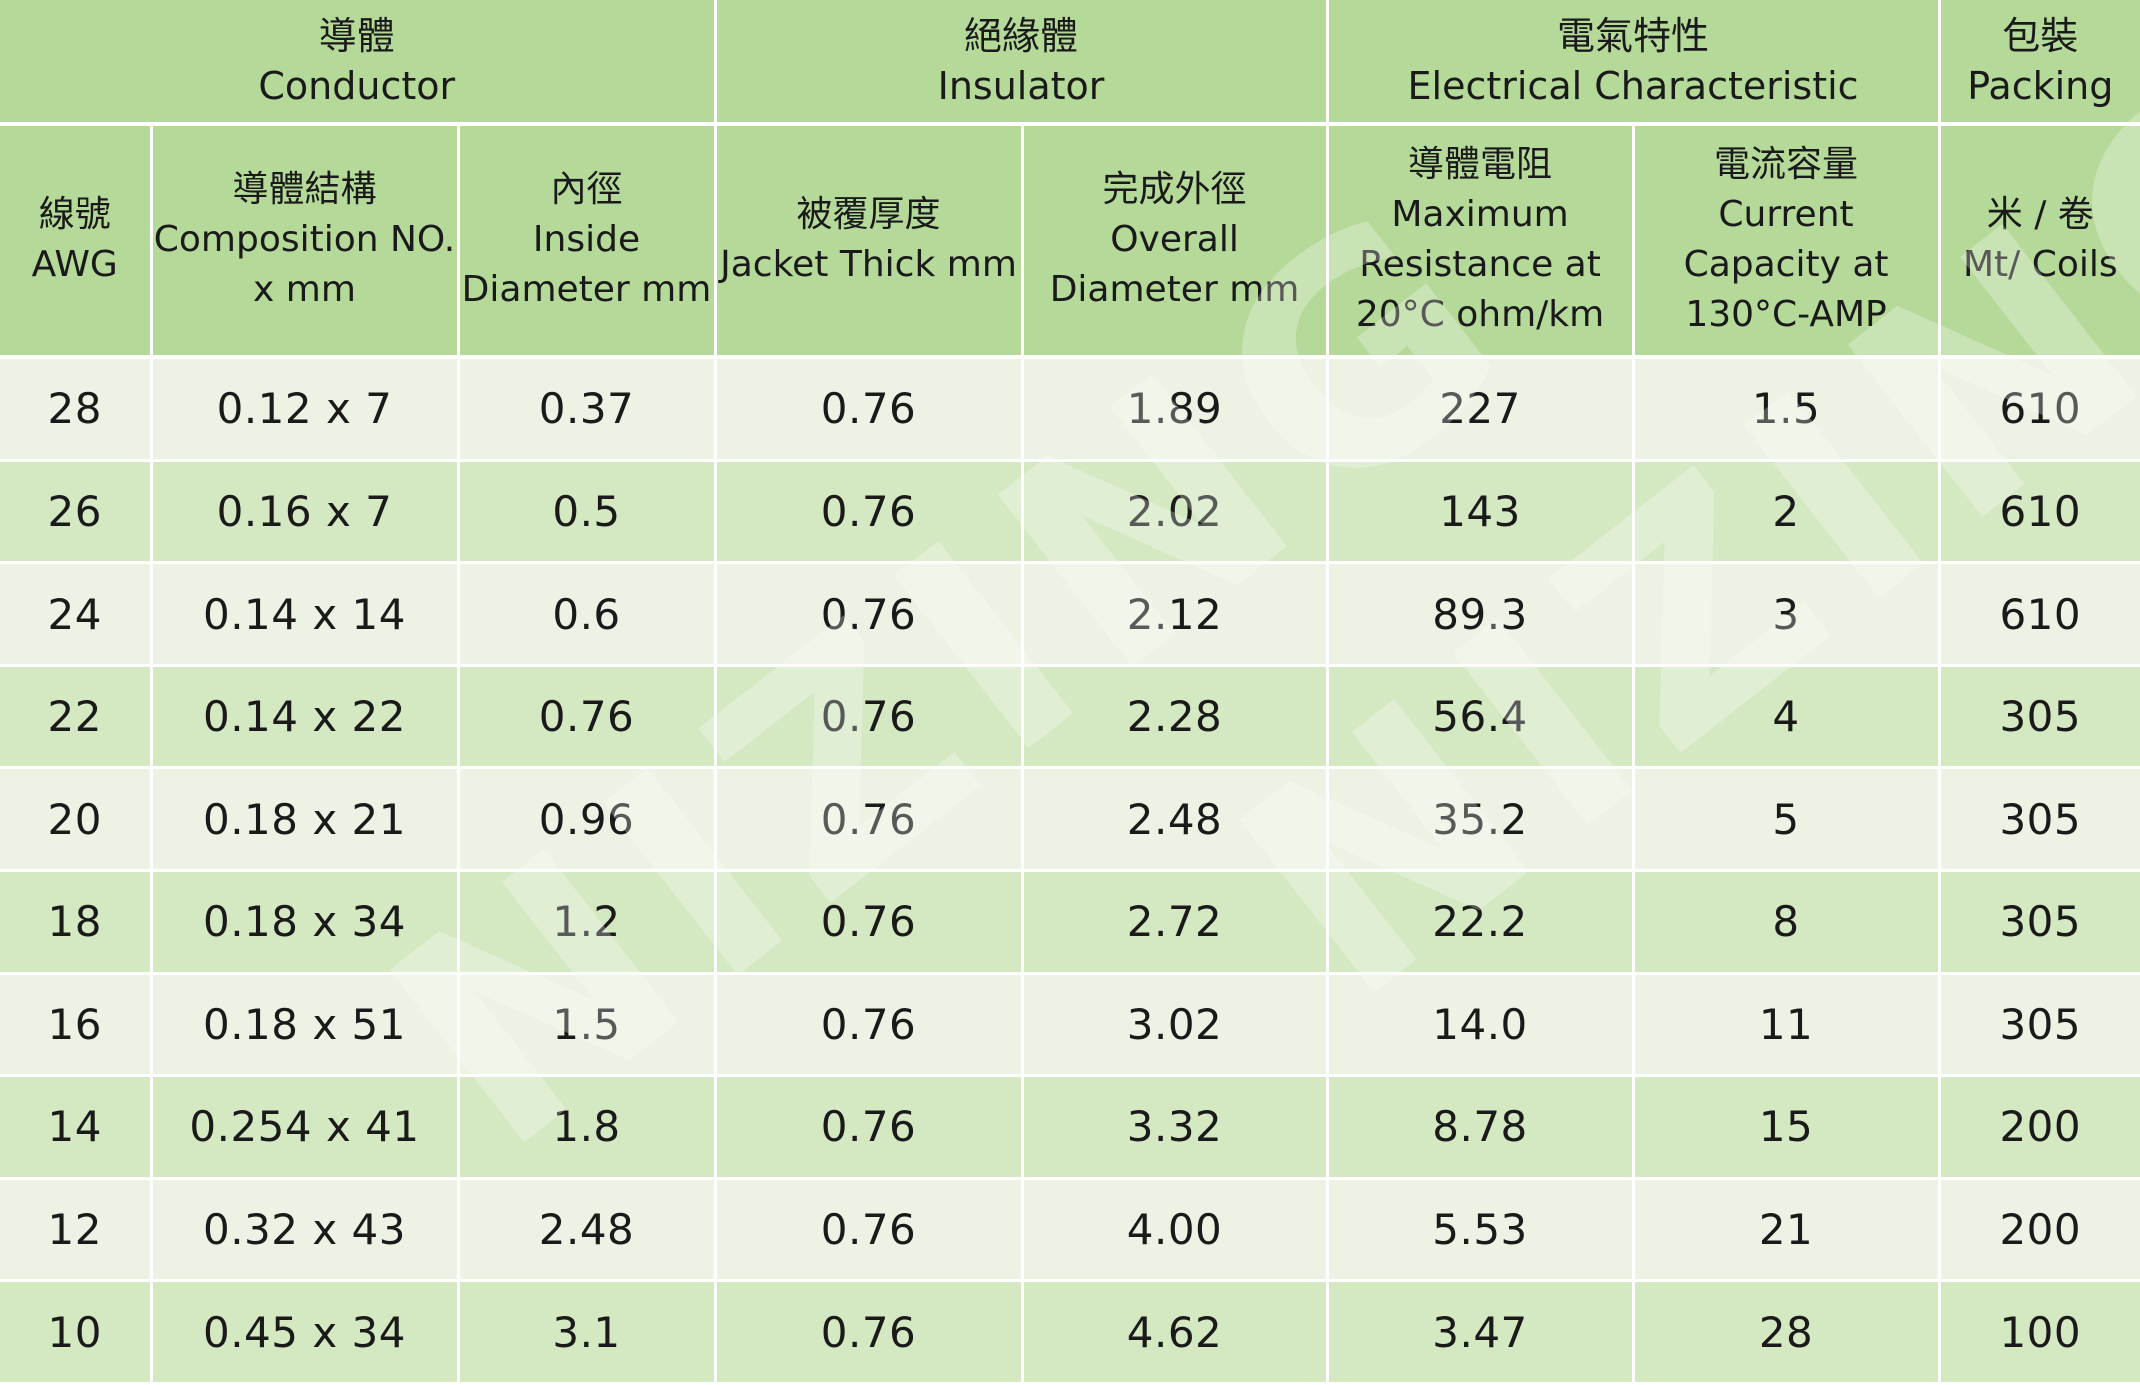  I want to click on table-row: 28 0.12 x 7 0.37 0.76 1.89 227 1.5 610, so click(1070, 409).